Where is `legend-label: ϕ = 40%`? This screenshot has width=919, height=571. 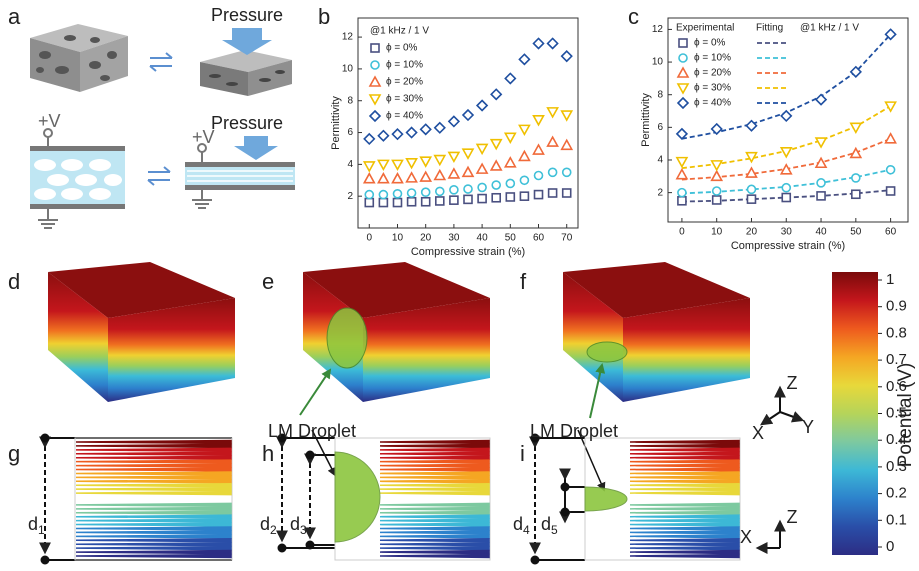
legend-label: ϕ = 40% is located at coordinates (404, 116).